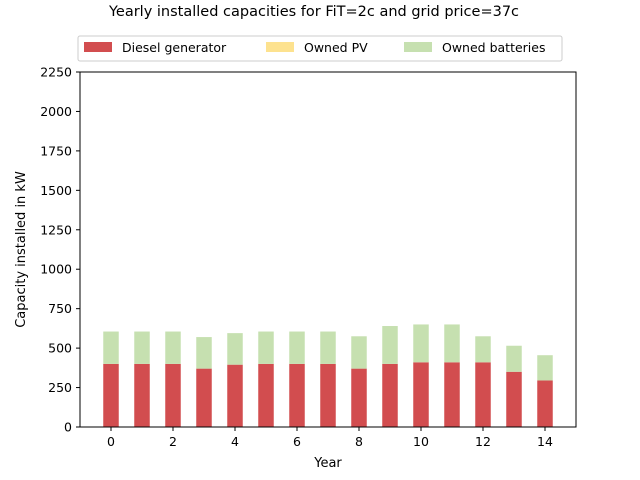 The height and width of the screenshot is (480, 640). Describe the element at coordinates (327, 463) in the screenshot. I see `x-axis-label: Year` at that location.